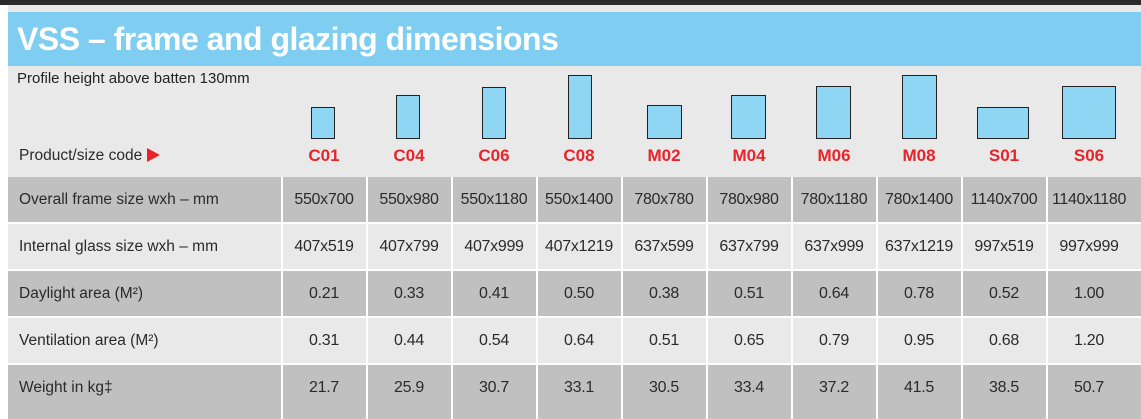 Image resolution: width=1141 pixels, height=419 pixels. I want to click on table-cell: 21.7, so click(324, 387).